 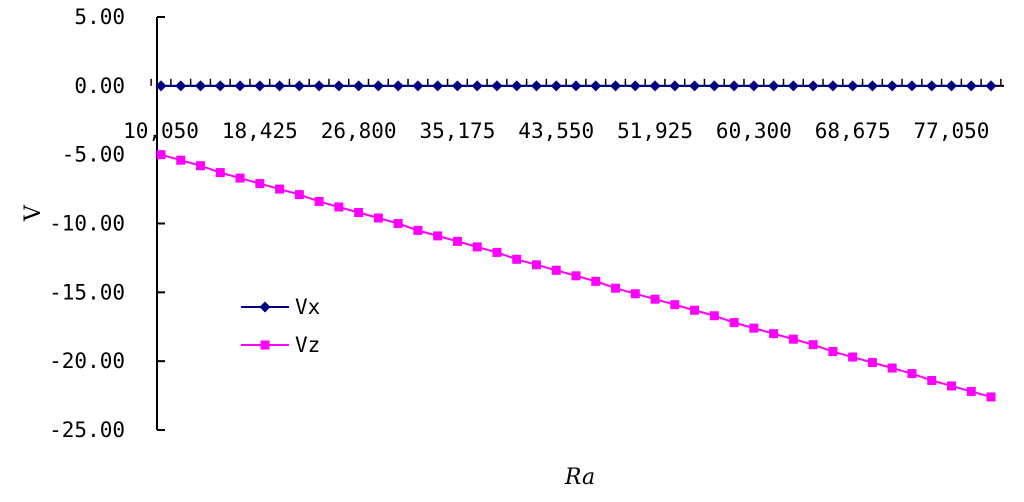 I want to click on x-tick-label: 35,175, so click(x=457, y=131).